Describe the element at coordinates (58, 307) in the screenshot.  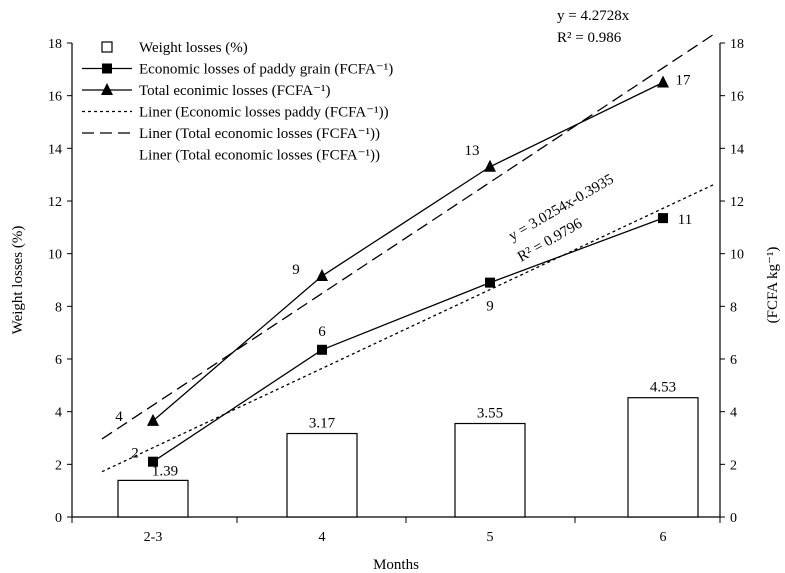
I see `y-tick-label-left: 8` at that location.